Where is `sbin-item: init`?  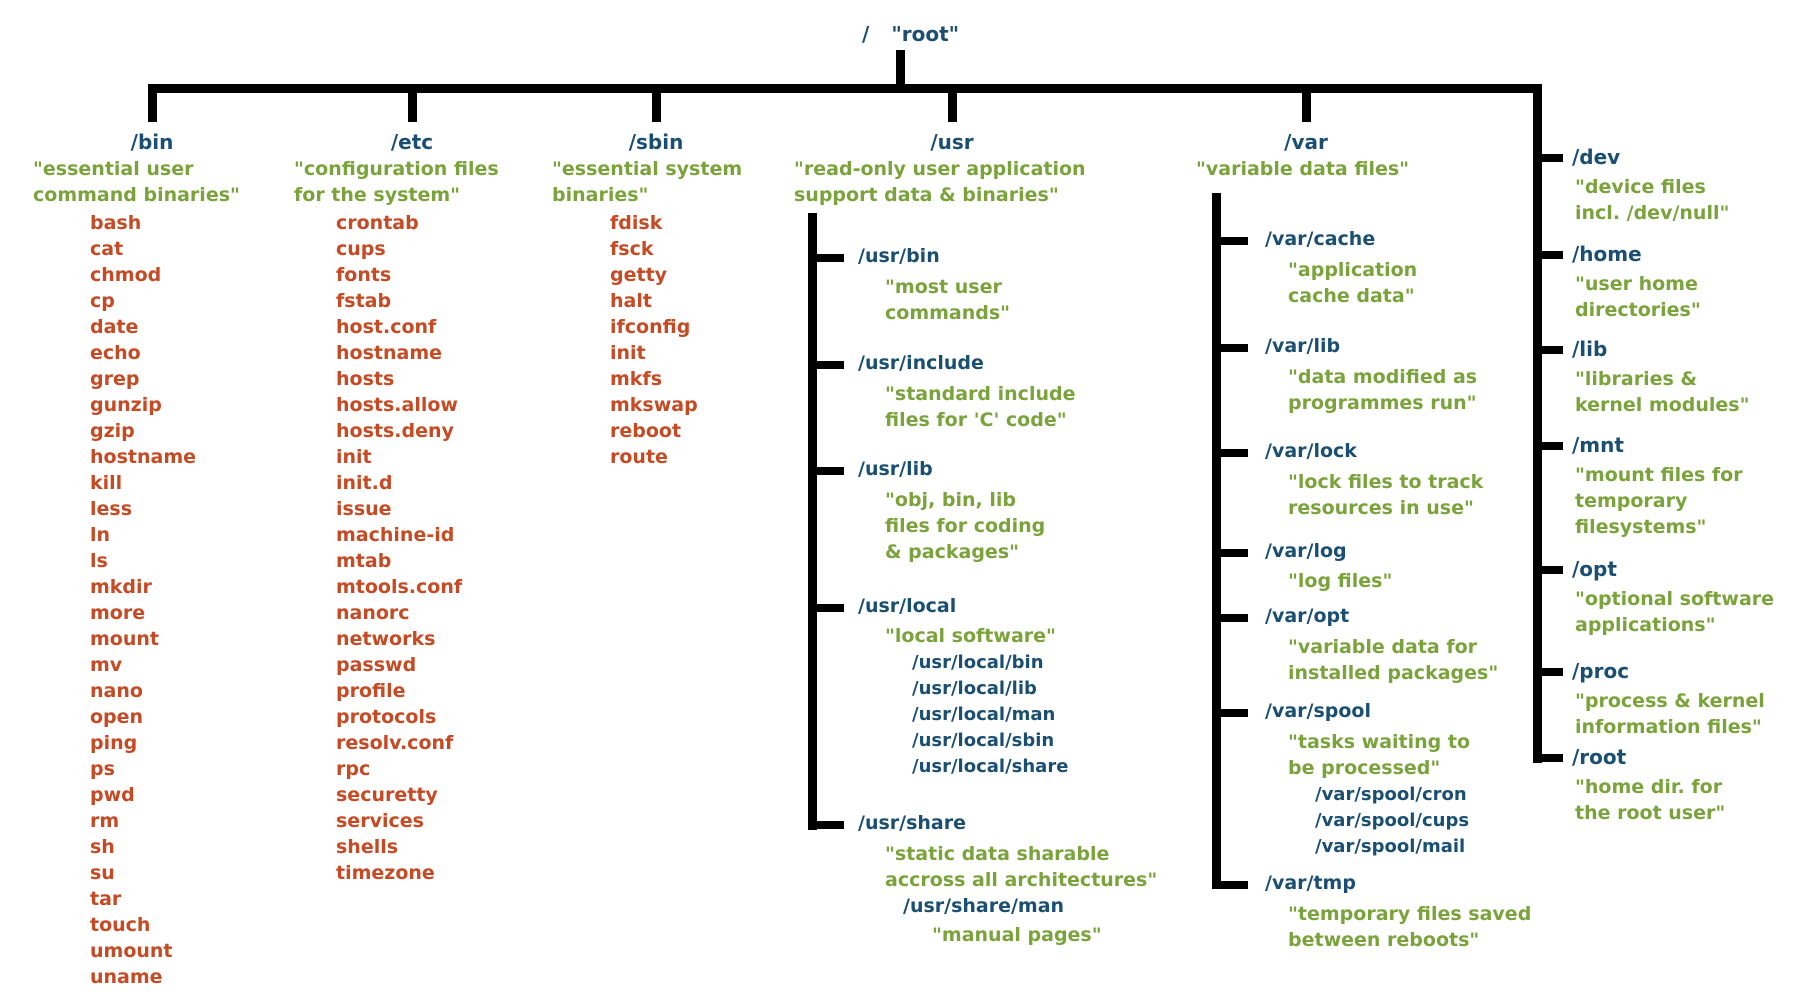
sbin-item: init is located at coordinates (628, 353).